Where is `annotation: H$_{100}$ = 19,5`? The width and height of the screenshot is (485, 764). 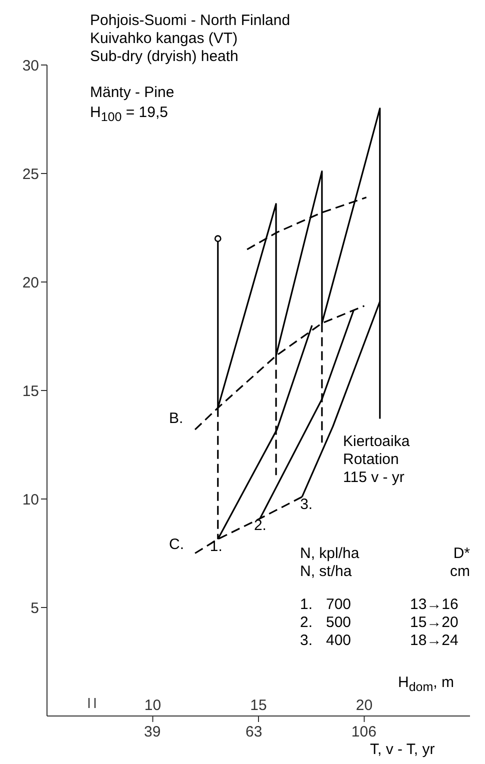
annotation: H$_{100}$ = 19,5 is located at coordinates (129, 114).